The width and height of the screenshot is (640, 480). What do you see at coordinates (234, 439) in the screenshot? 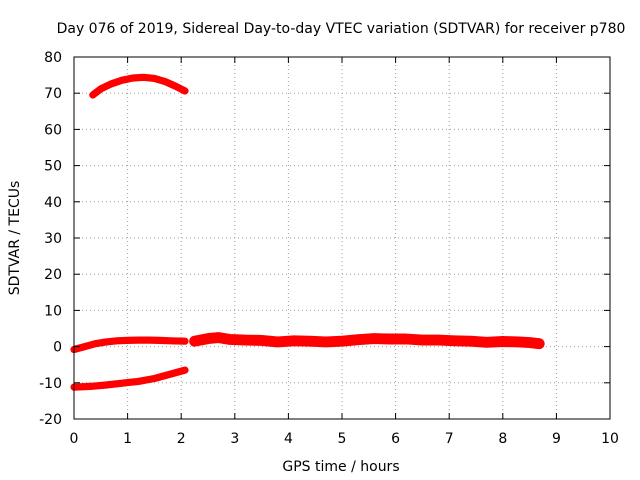
I see `x-tick-label: 3` at bounding box center [234, 439].